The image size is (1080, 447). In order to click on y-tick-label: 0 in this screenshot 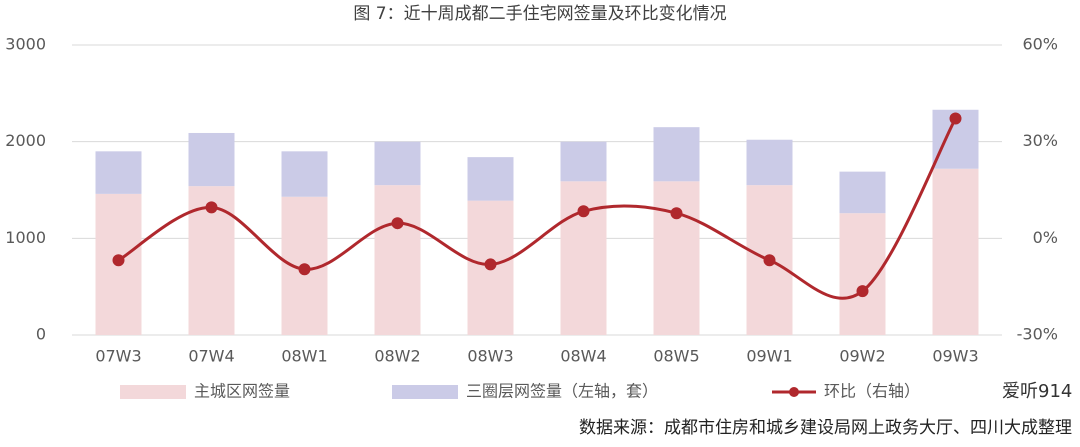, I will do `click(41, 334)`.